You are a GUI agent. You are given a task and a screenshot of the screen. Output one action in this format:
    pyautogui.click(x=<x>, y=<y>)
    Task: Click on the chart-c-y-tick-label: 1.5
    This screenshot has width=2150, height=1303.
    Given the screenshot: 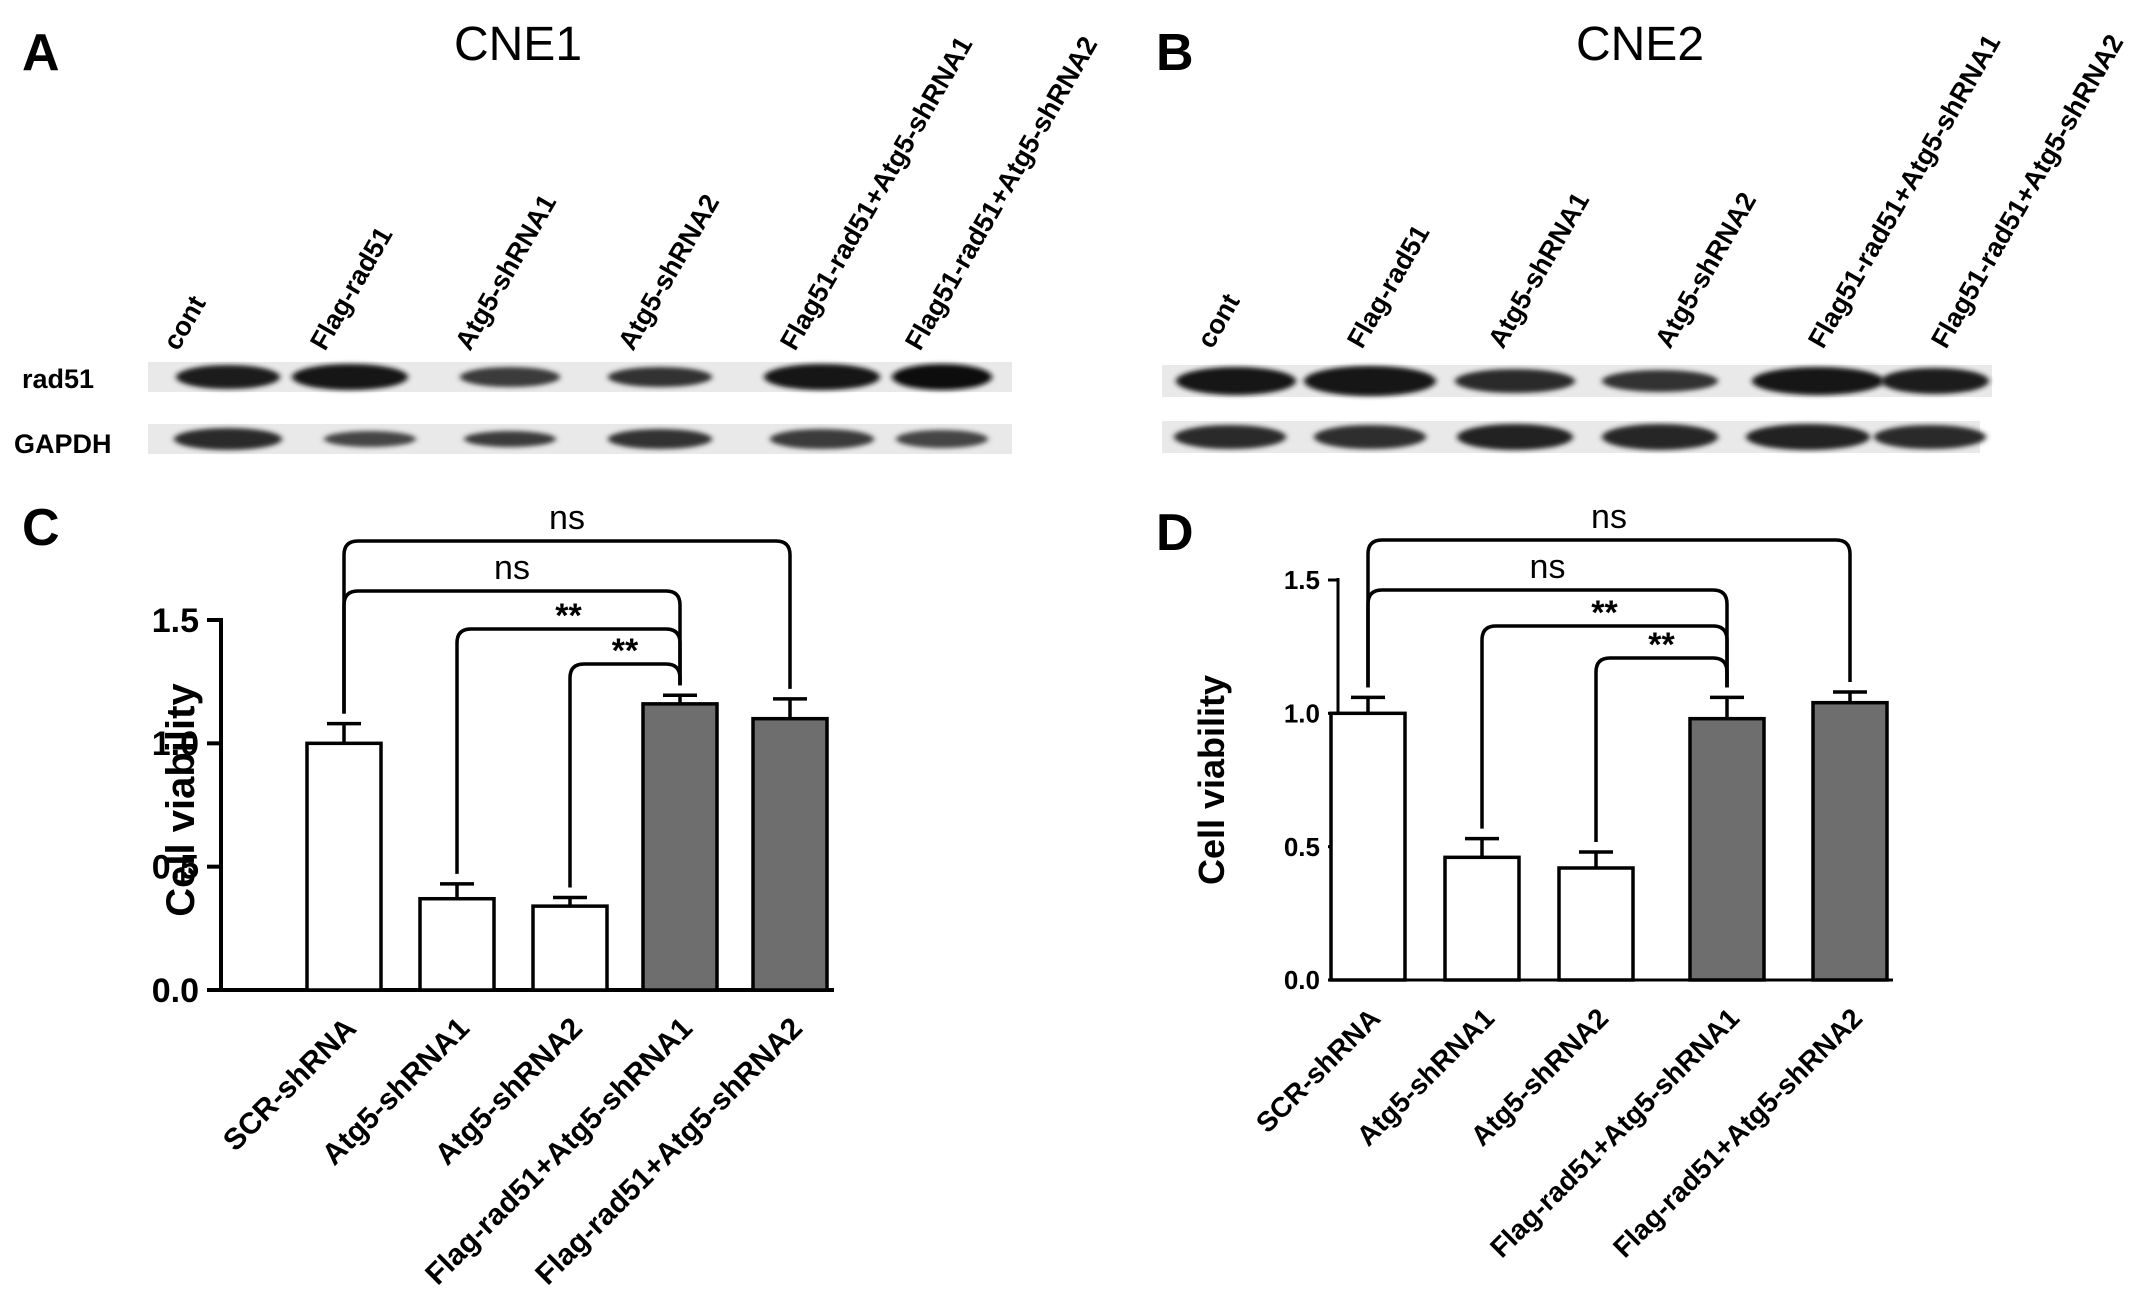 What is the action you would take?
    pyautogui.click(x=175, y=621)
    